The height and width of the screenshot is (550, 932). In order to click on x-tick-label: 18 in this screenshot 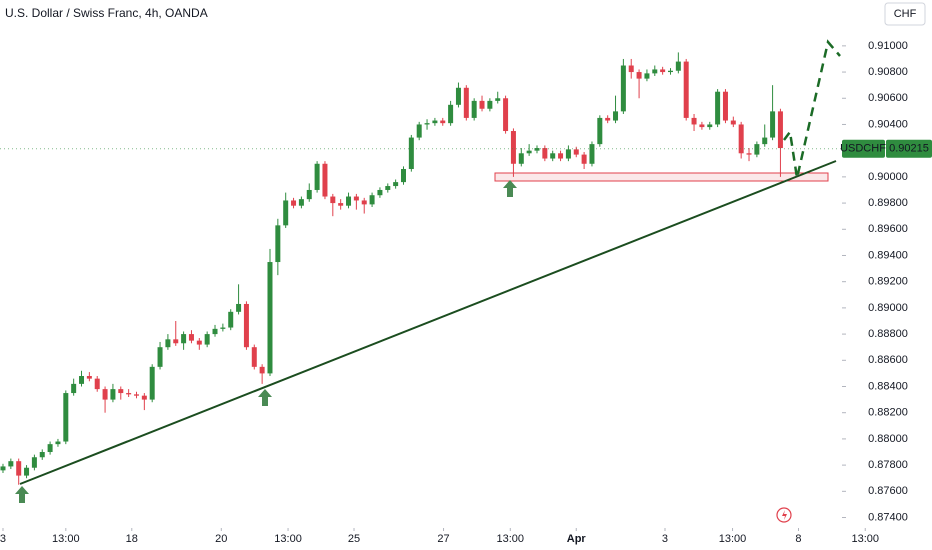, I will do `click(132, 539)`.